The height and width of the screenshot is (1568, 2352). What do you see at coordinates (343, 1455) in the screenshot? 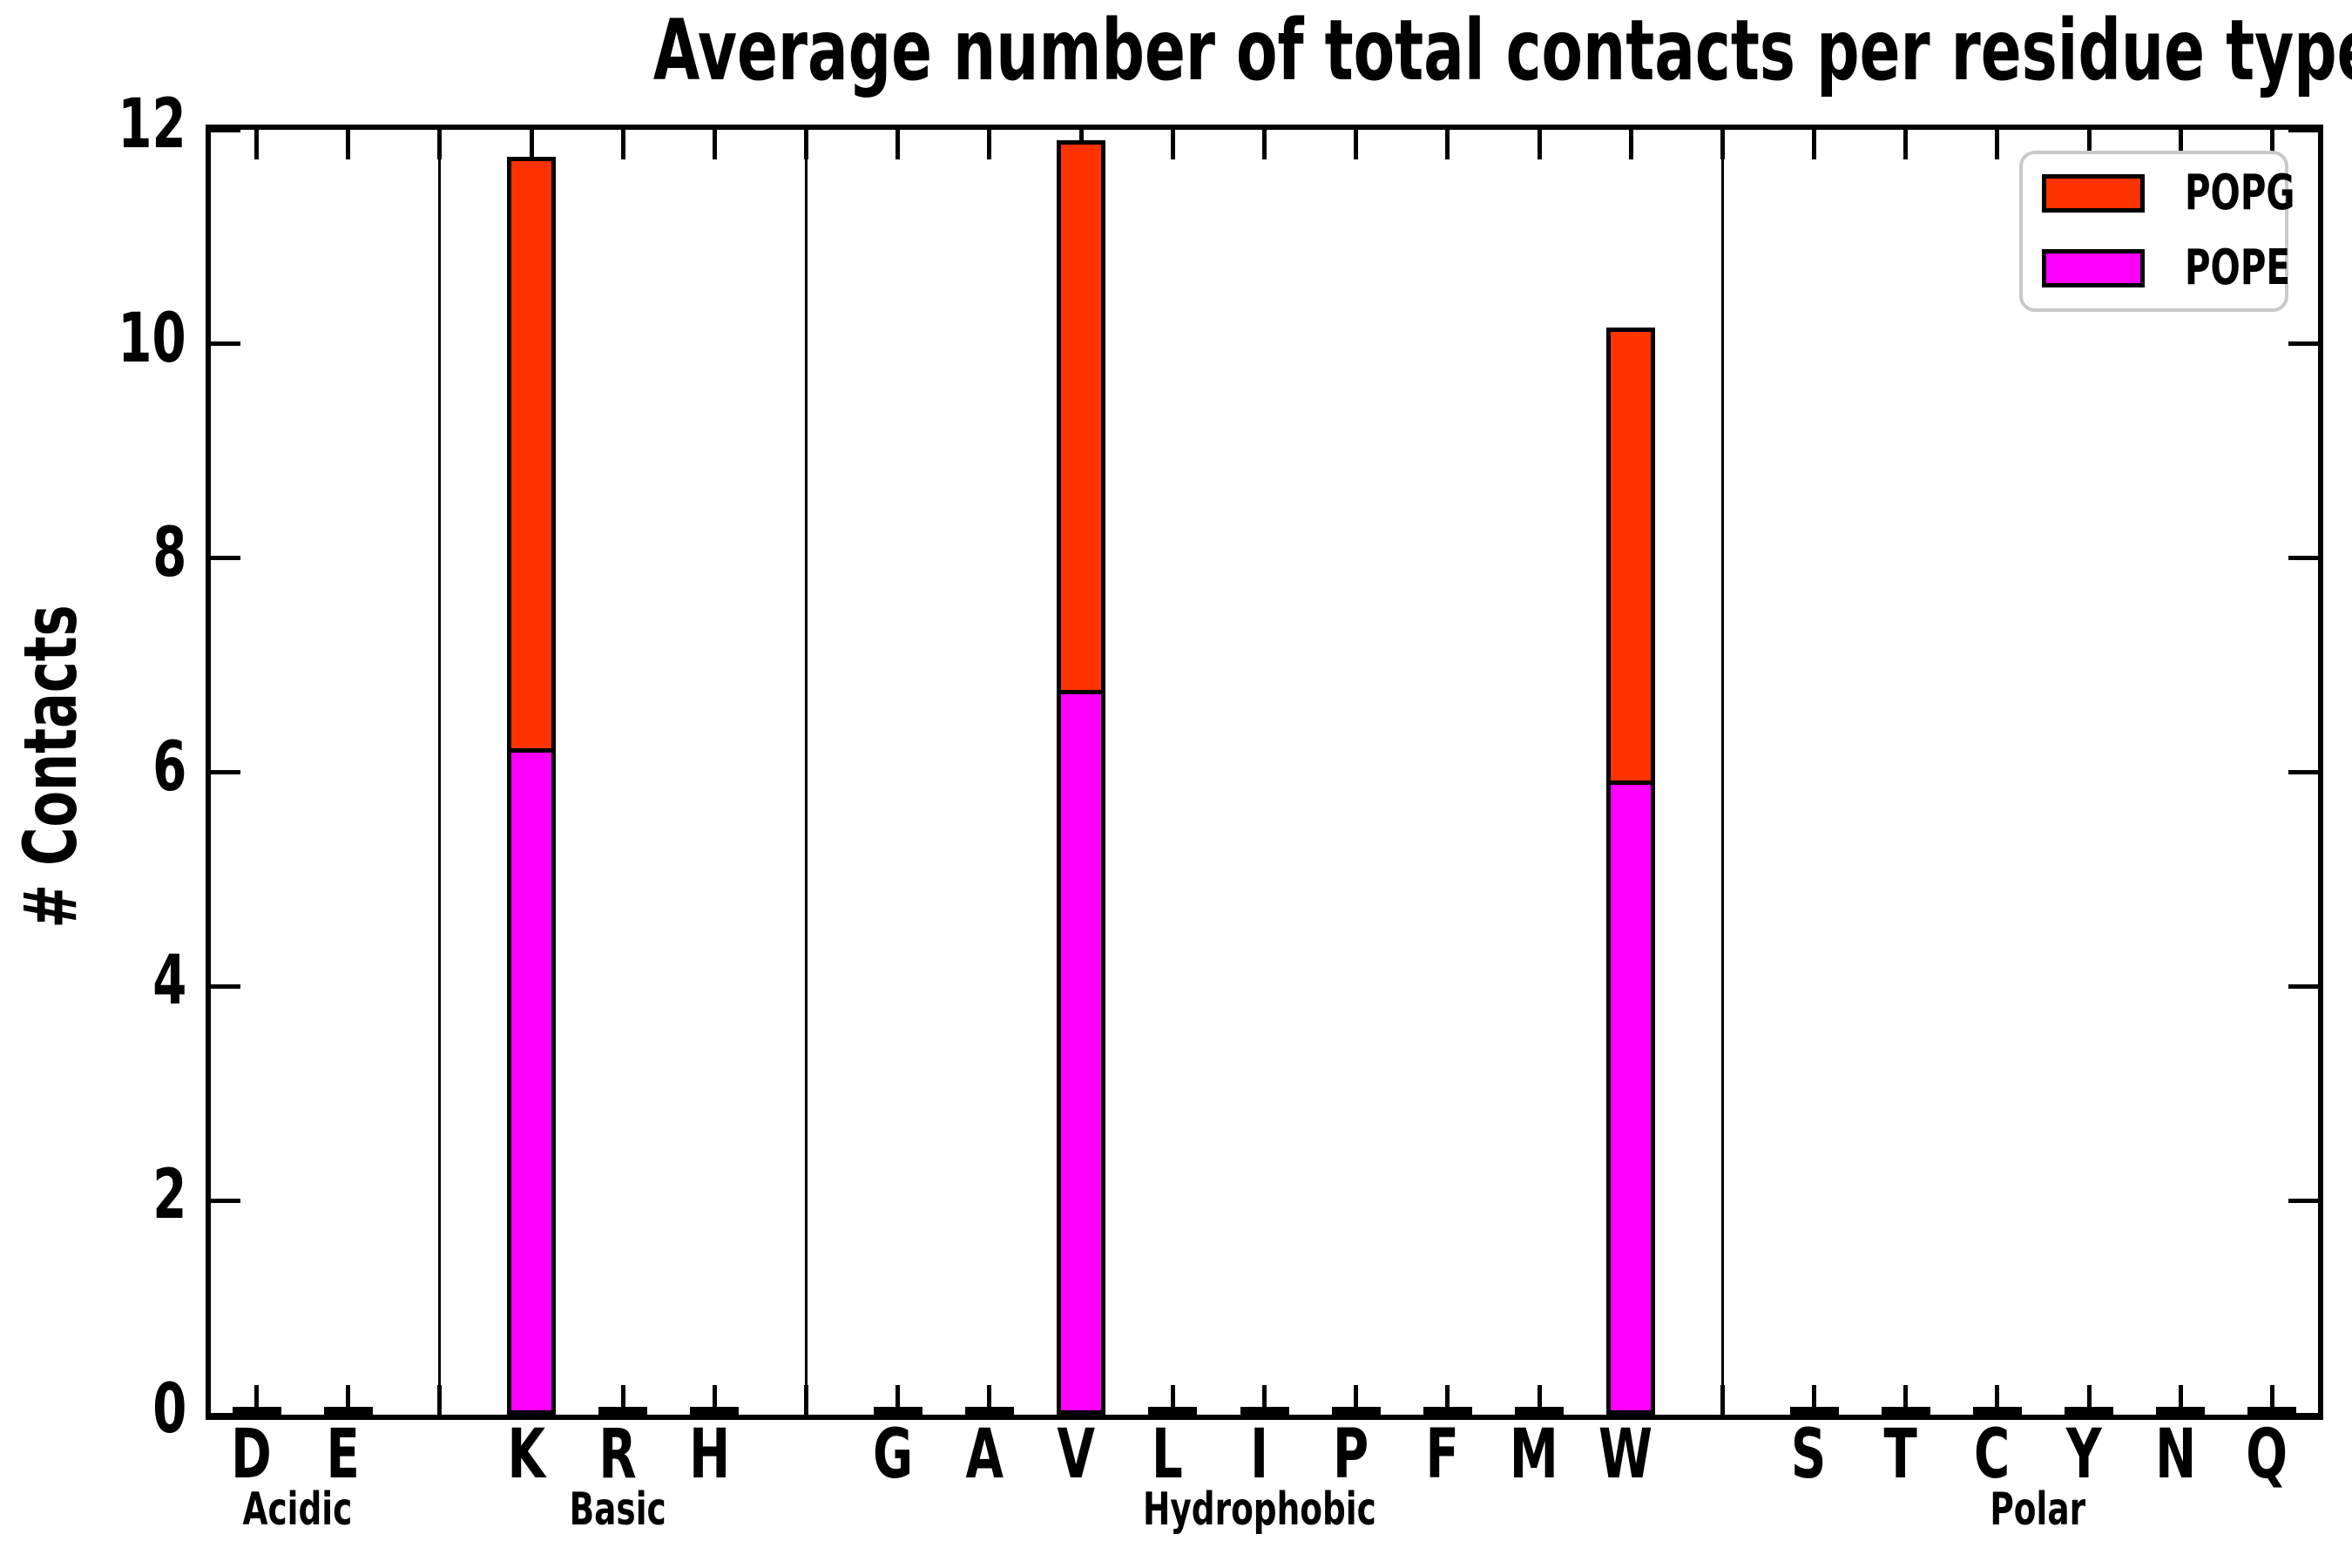
I see `x-tick-label-E: E` at bounding box center [343, 1455].